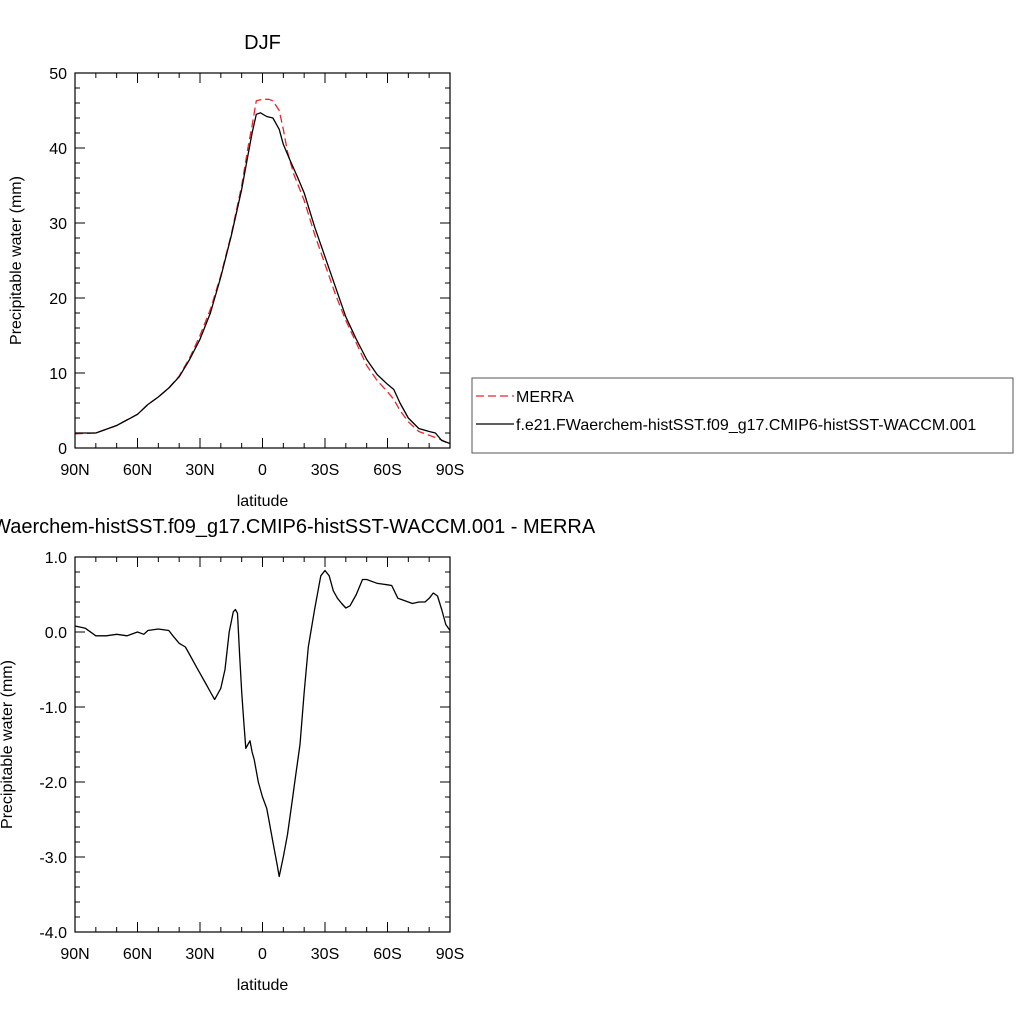 This screenshot has height=1024, width=1024. Describe the element at coordinates (58, 74) in the screenshot. I see `chart1-y-tick-label: 50` at that location.